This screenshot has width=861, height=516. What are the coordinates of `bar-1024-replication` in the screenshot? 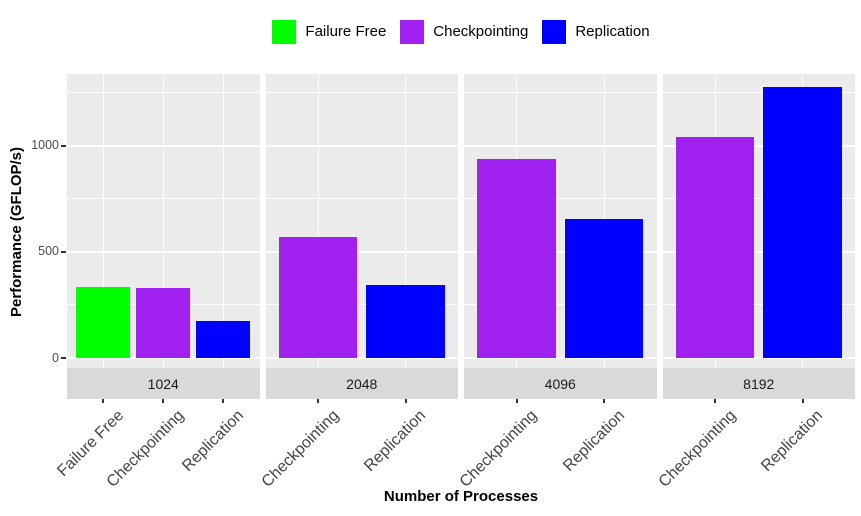 It's located at (223, 339).